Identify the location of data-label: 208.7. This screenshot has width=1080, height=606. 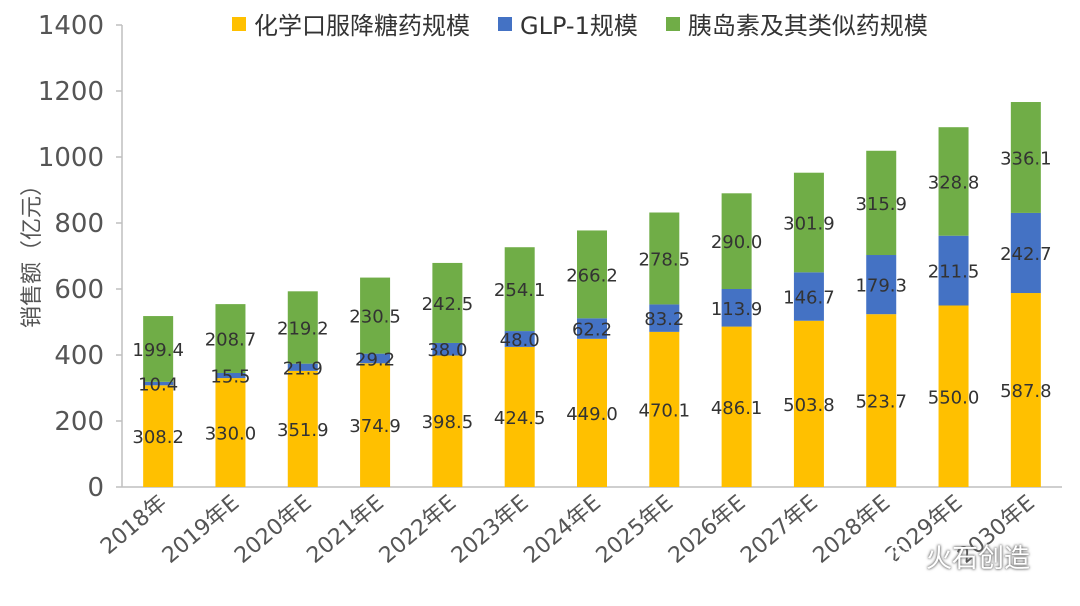
(231, 340).